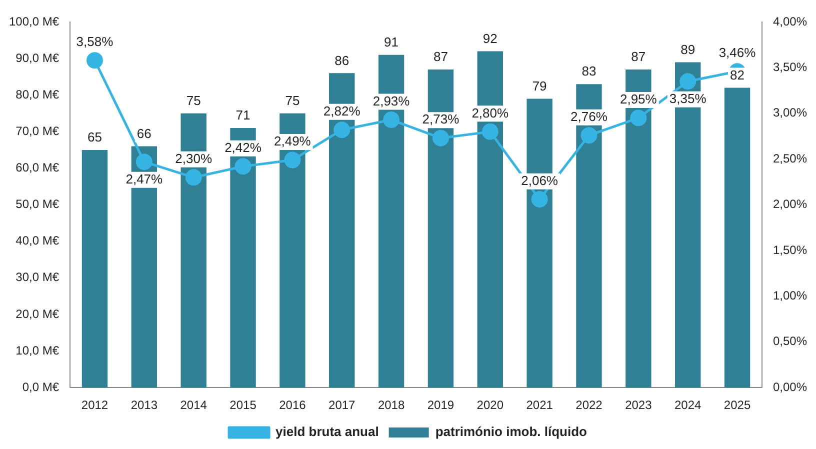 This screenshot has width=816, height=449. What do you see at coordinates (95, 137) in the screenshot?
I see `data-label: 65` at bounding box center [95, 137].